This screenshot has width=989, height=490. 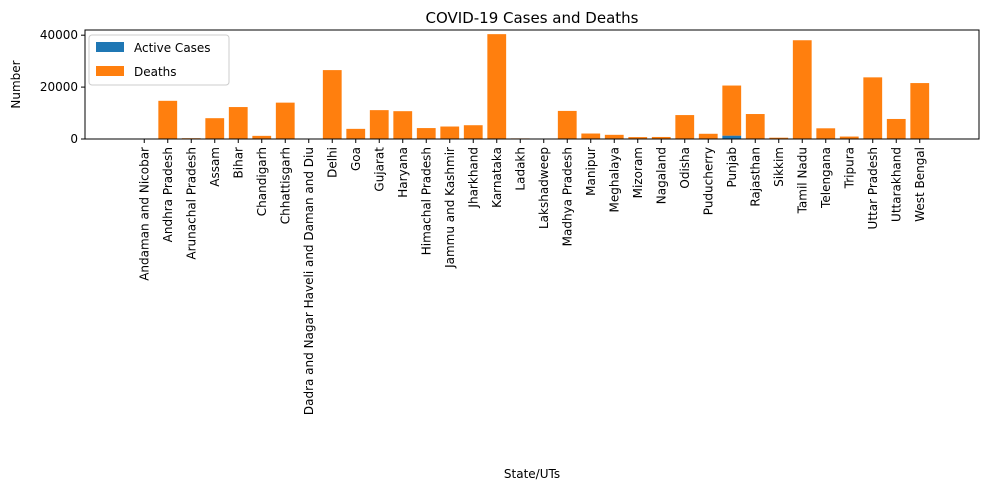 I want to click on bar-deaths-haryana, so click(x=403, y=125).